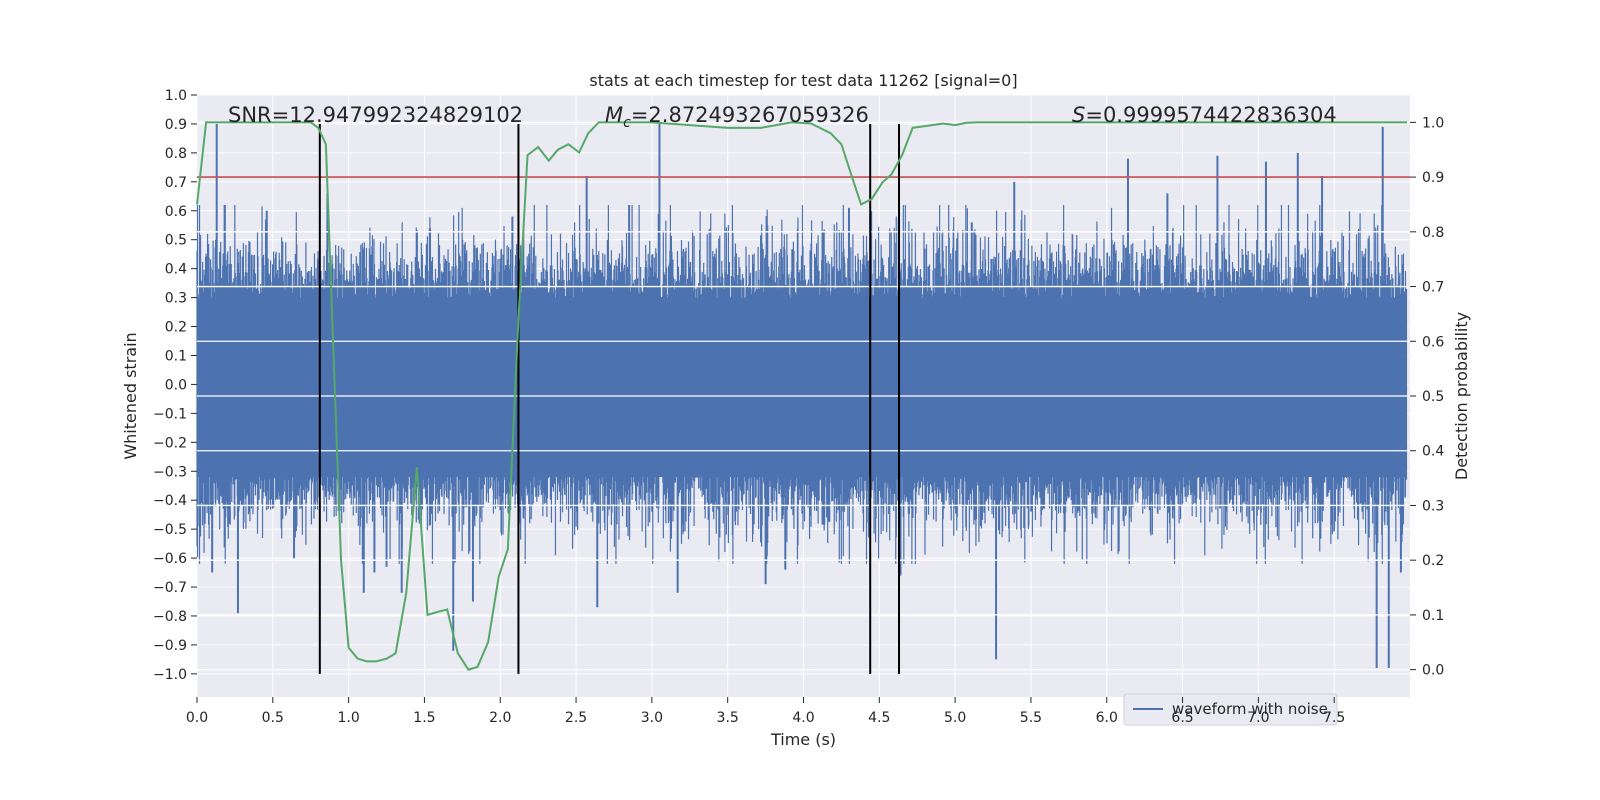  I want to click on tick-label-right-0: 1.0, so click(1433, 123).